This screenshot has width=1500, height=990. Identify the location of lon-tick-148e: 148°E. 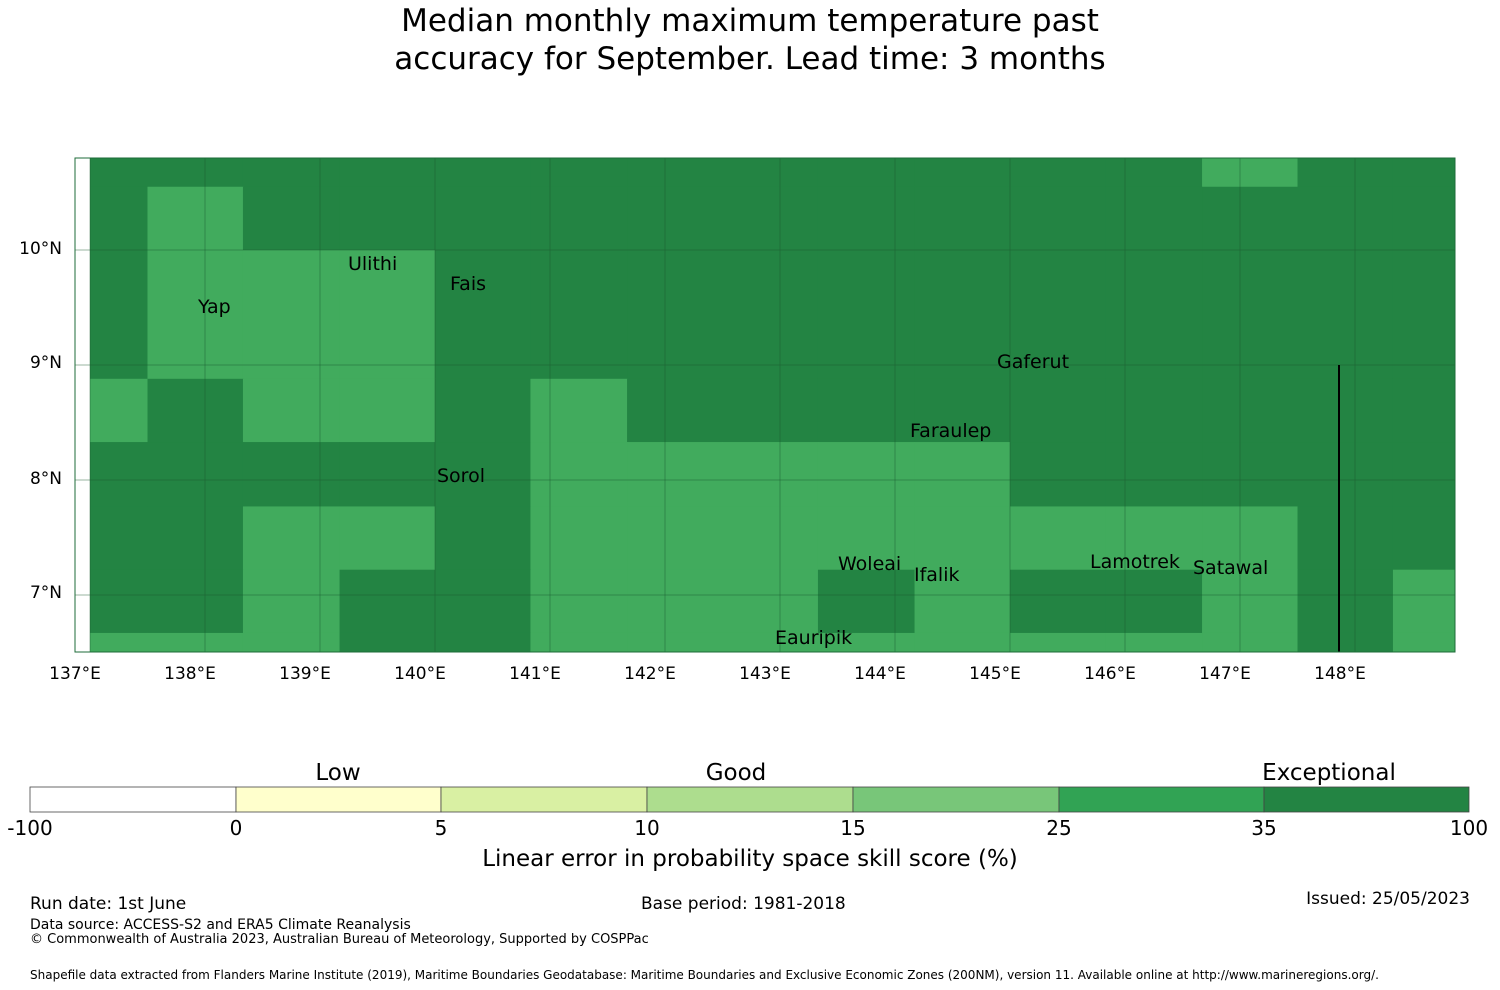
(1340, 674).